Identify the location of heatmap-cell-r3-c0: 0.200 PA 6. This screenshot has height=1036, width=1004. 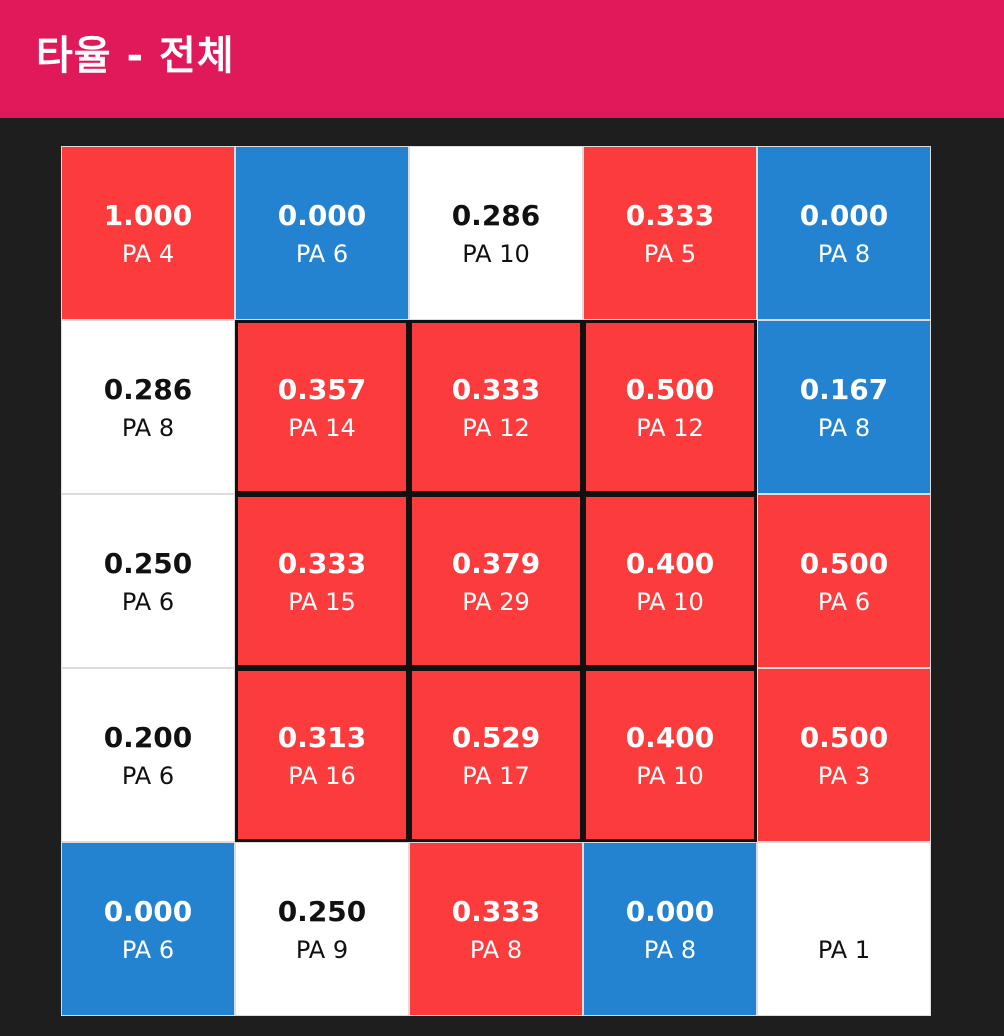
(148, 755).